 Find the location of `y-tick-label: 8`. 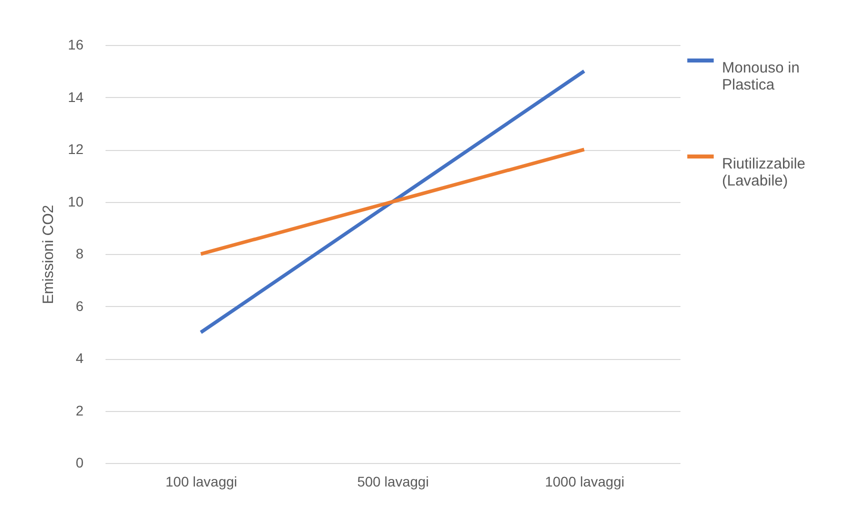

y-tick-label: 8 is located at coordinates (80, 254).